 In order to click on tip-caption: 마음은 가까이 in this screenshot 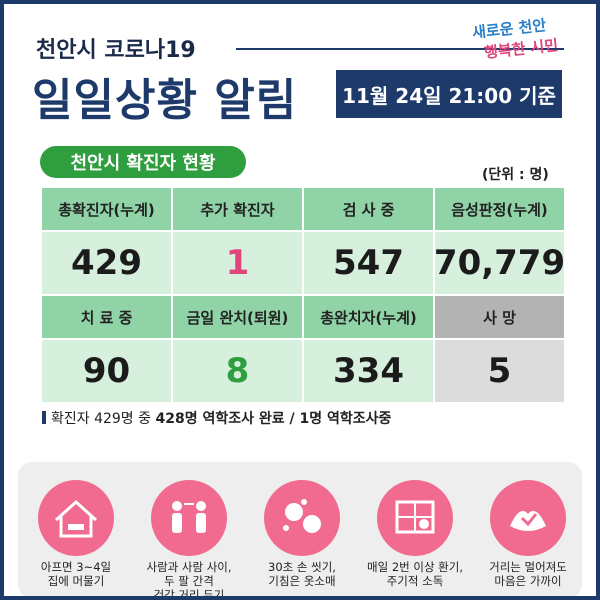, I will do `click(528, 581)`.